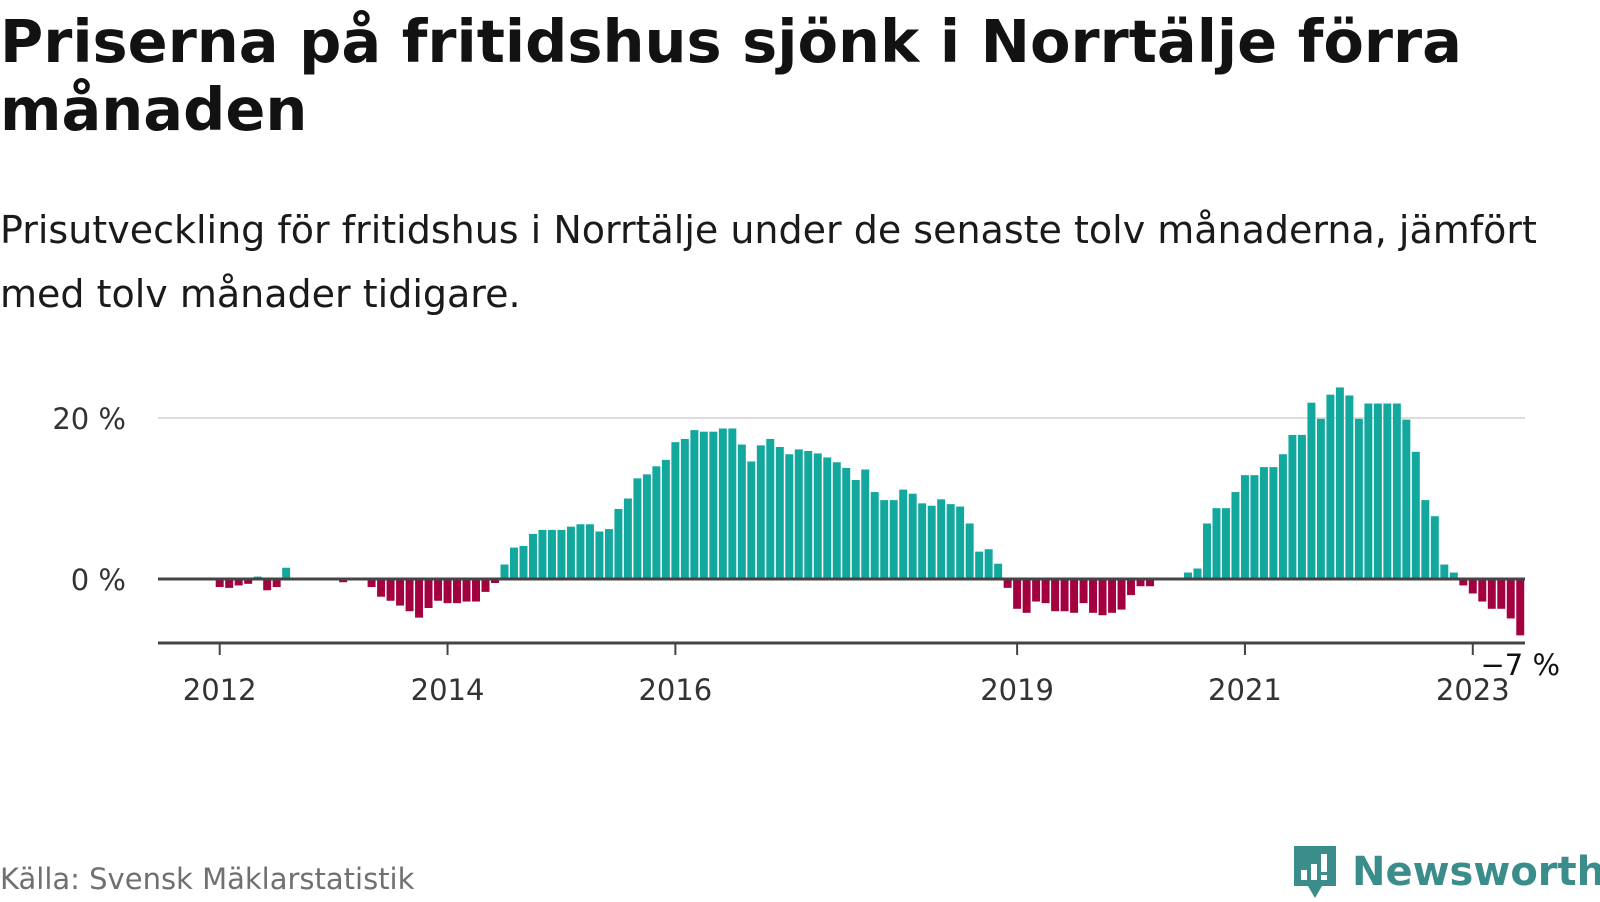  I want to click on x-tick-label: 2021, so click(1245, 690).